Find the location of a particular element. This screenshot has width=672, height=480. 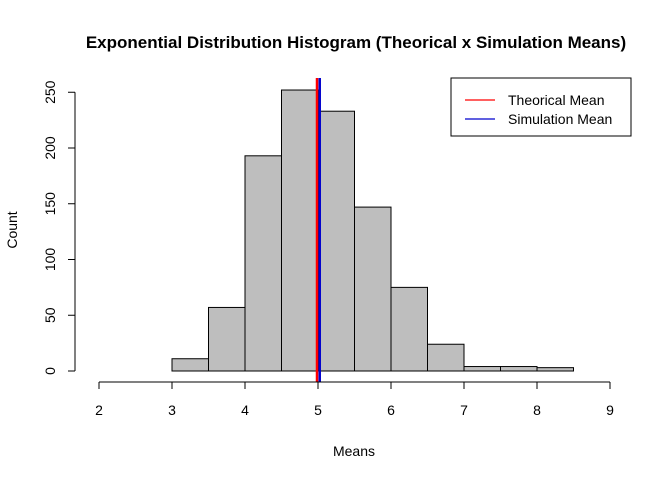

y-tick-label: 200 is located at coordinates (50, 148).